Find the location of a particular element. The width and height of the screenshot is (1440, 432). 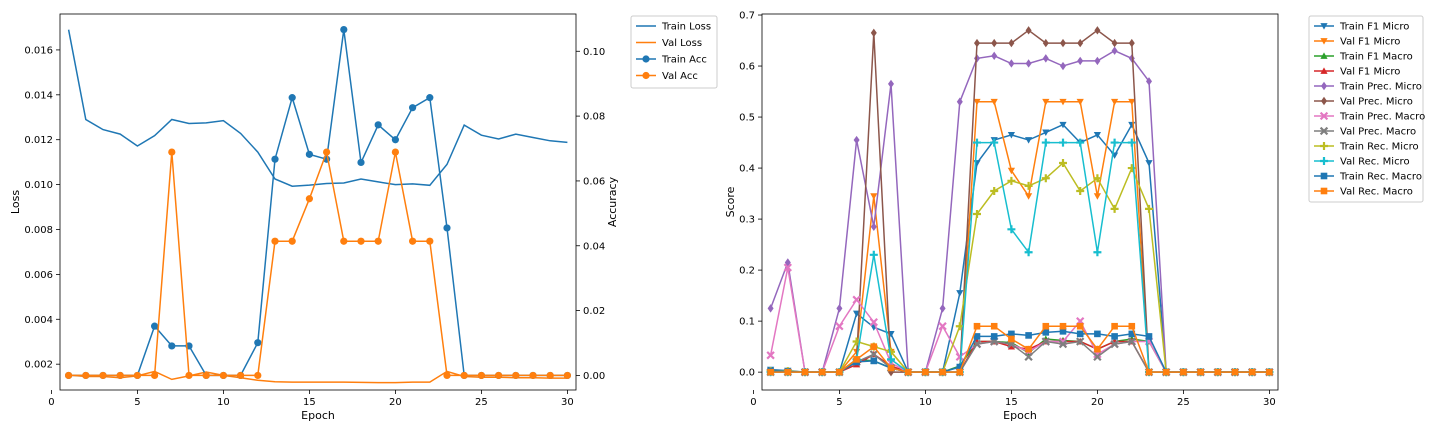

x-tick-label: 5 is located at coordinates (137, 402).